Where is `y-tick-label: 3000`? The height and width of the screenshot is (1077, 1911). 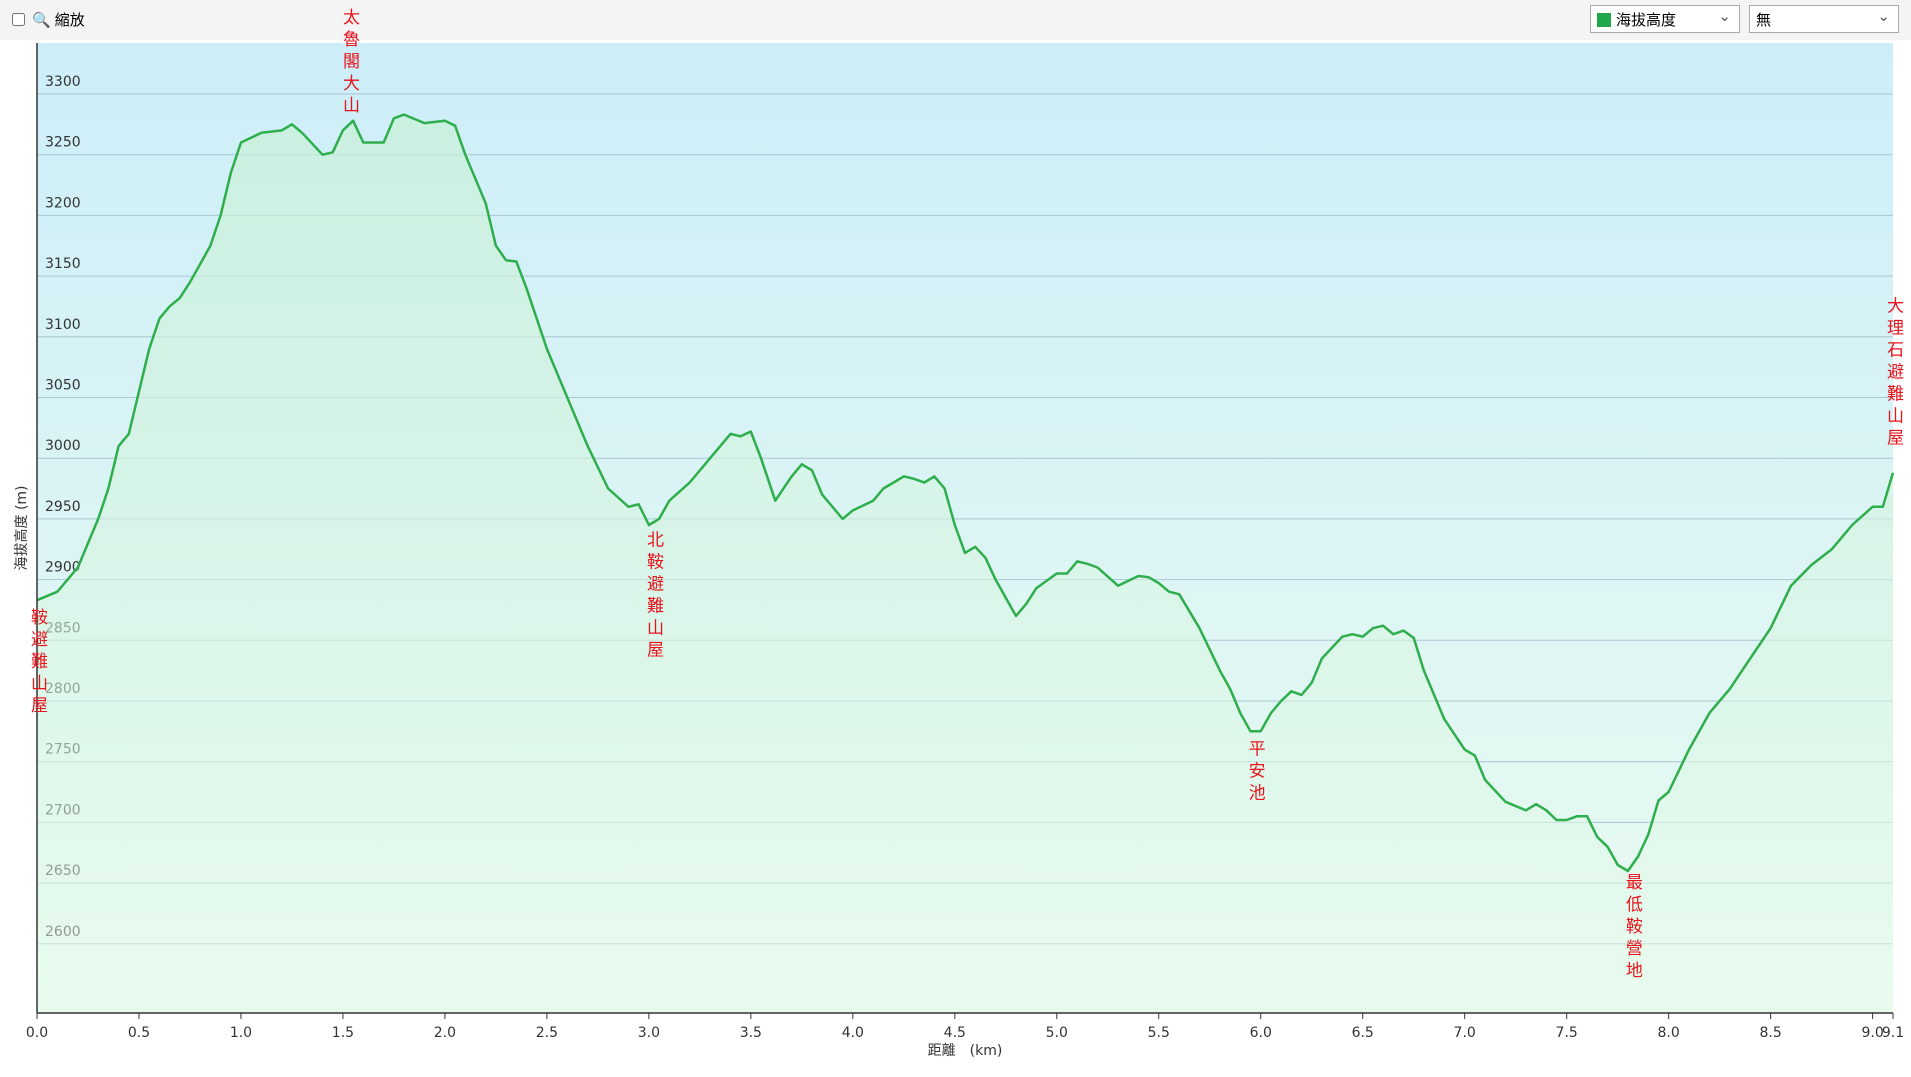
y-tick-label: 3000 is located at coordinates (63, 446).